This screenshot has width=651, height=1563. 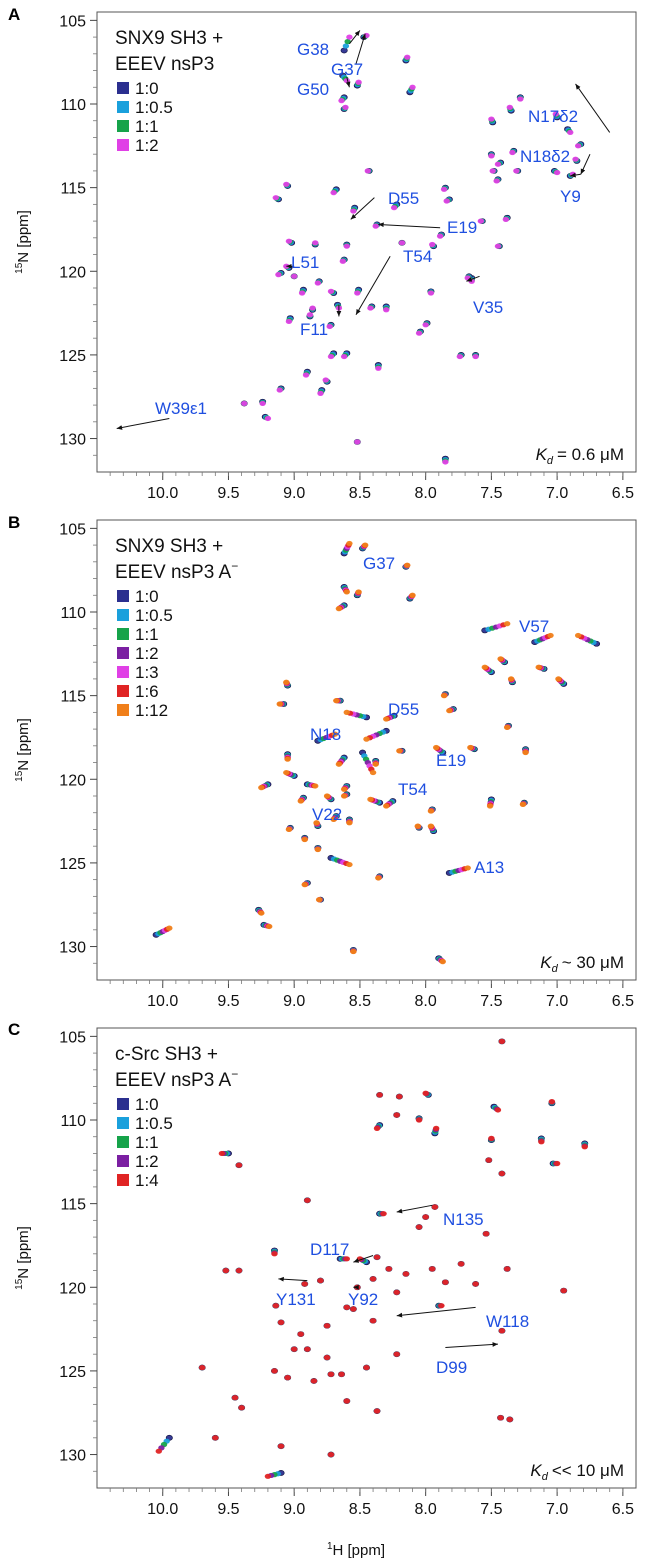 I want to click on legend-label: 1:0.5, so click(x=154, y=107).